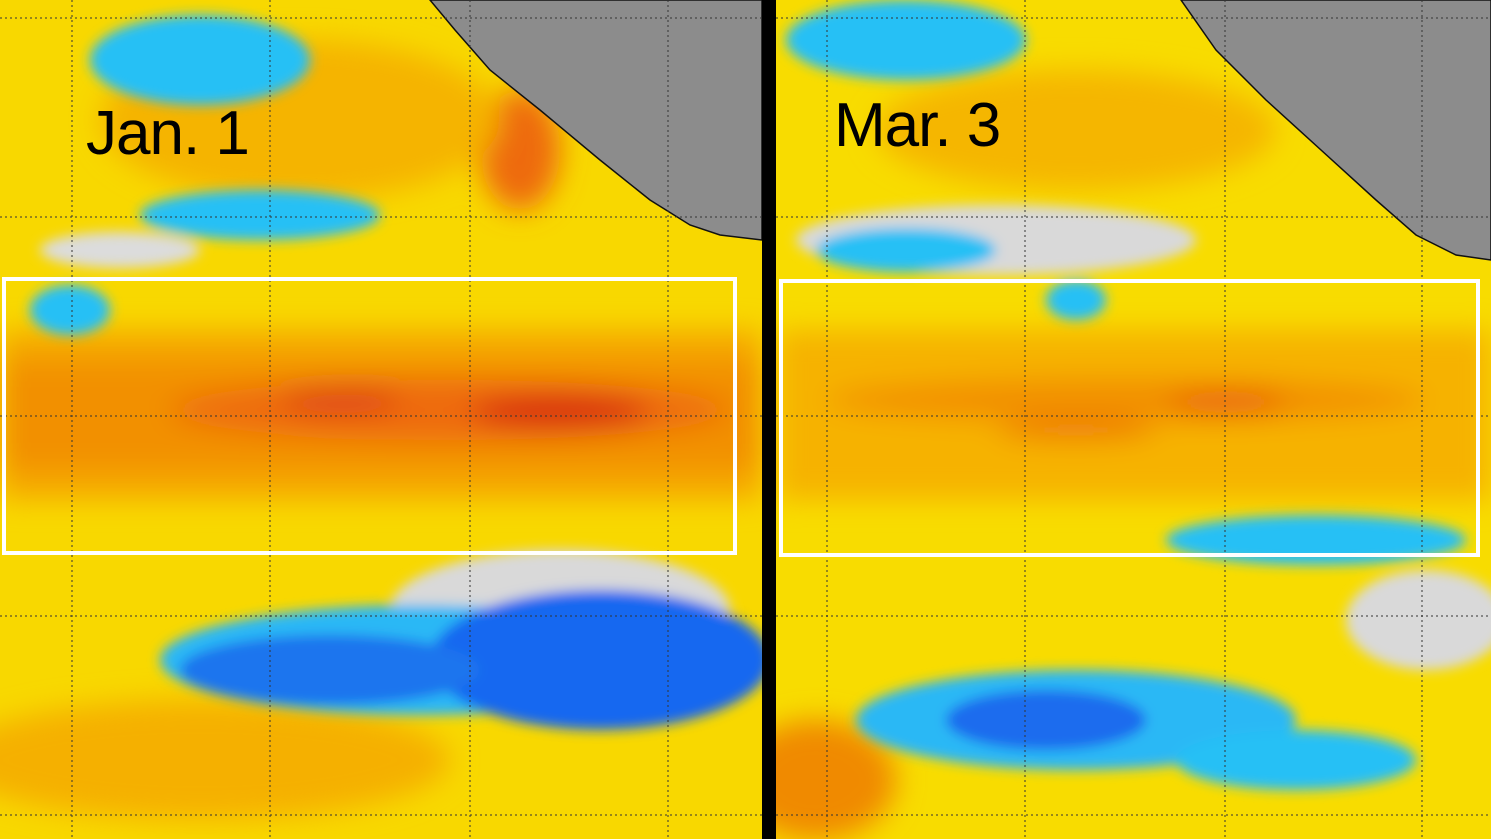 The width and height of the screenshot is (1491, 839). I want to click on panel-divider, so click(769, 419).